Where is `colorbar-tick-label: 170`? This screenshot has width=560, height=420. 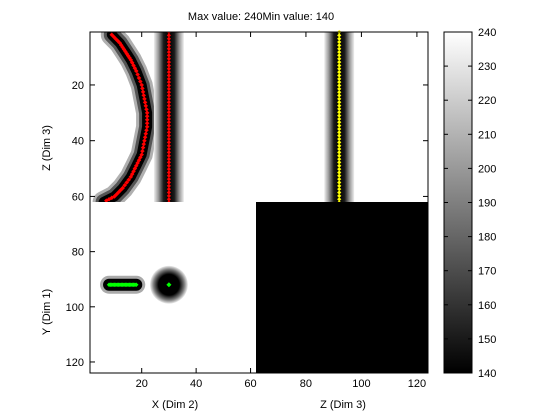 colorbar-tick-label: 170 is located at coordinates (487, 272).